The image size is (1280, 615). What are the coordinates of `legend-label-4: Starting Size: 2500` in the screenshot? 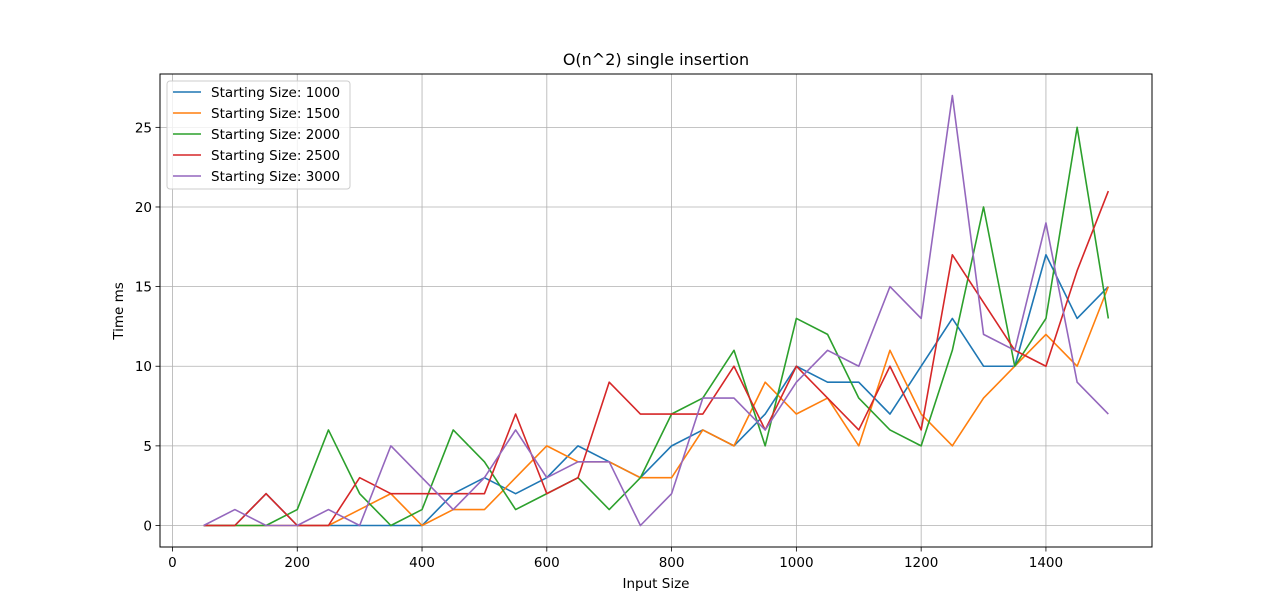 It's located at (275, 156).